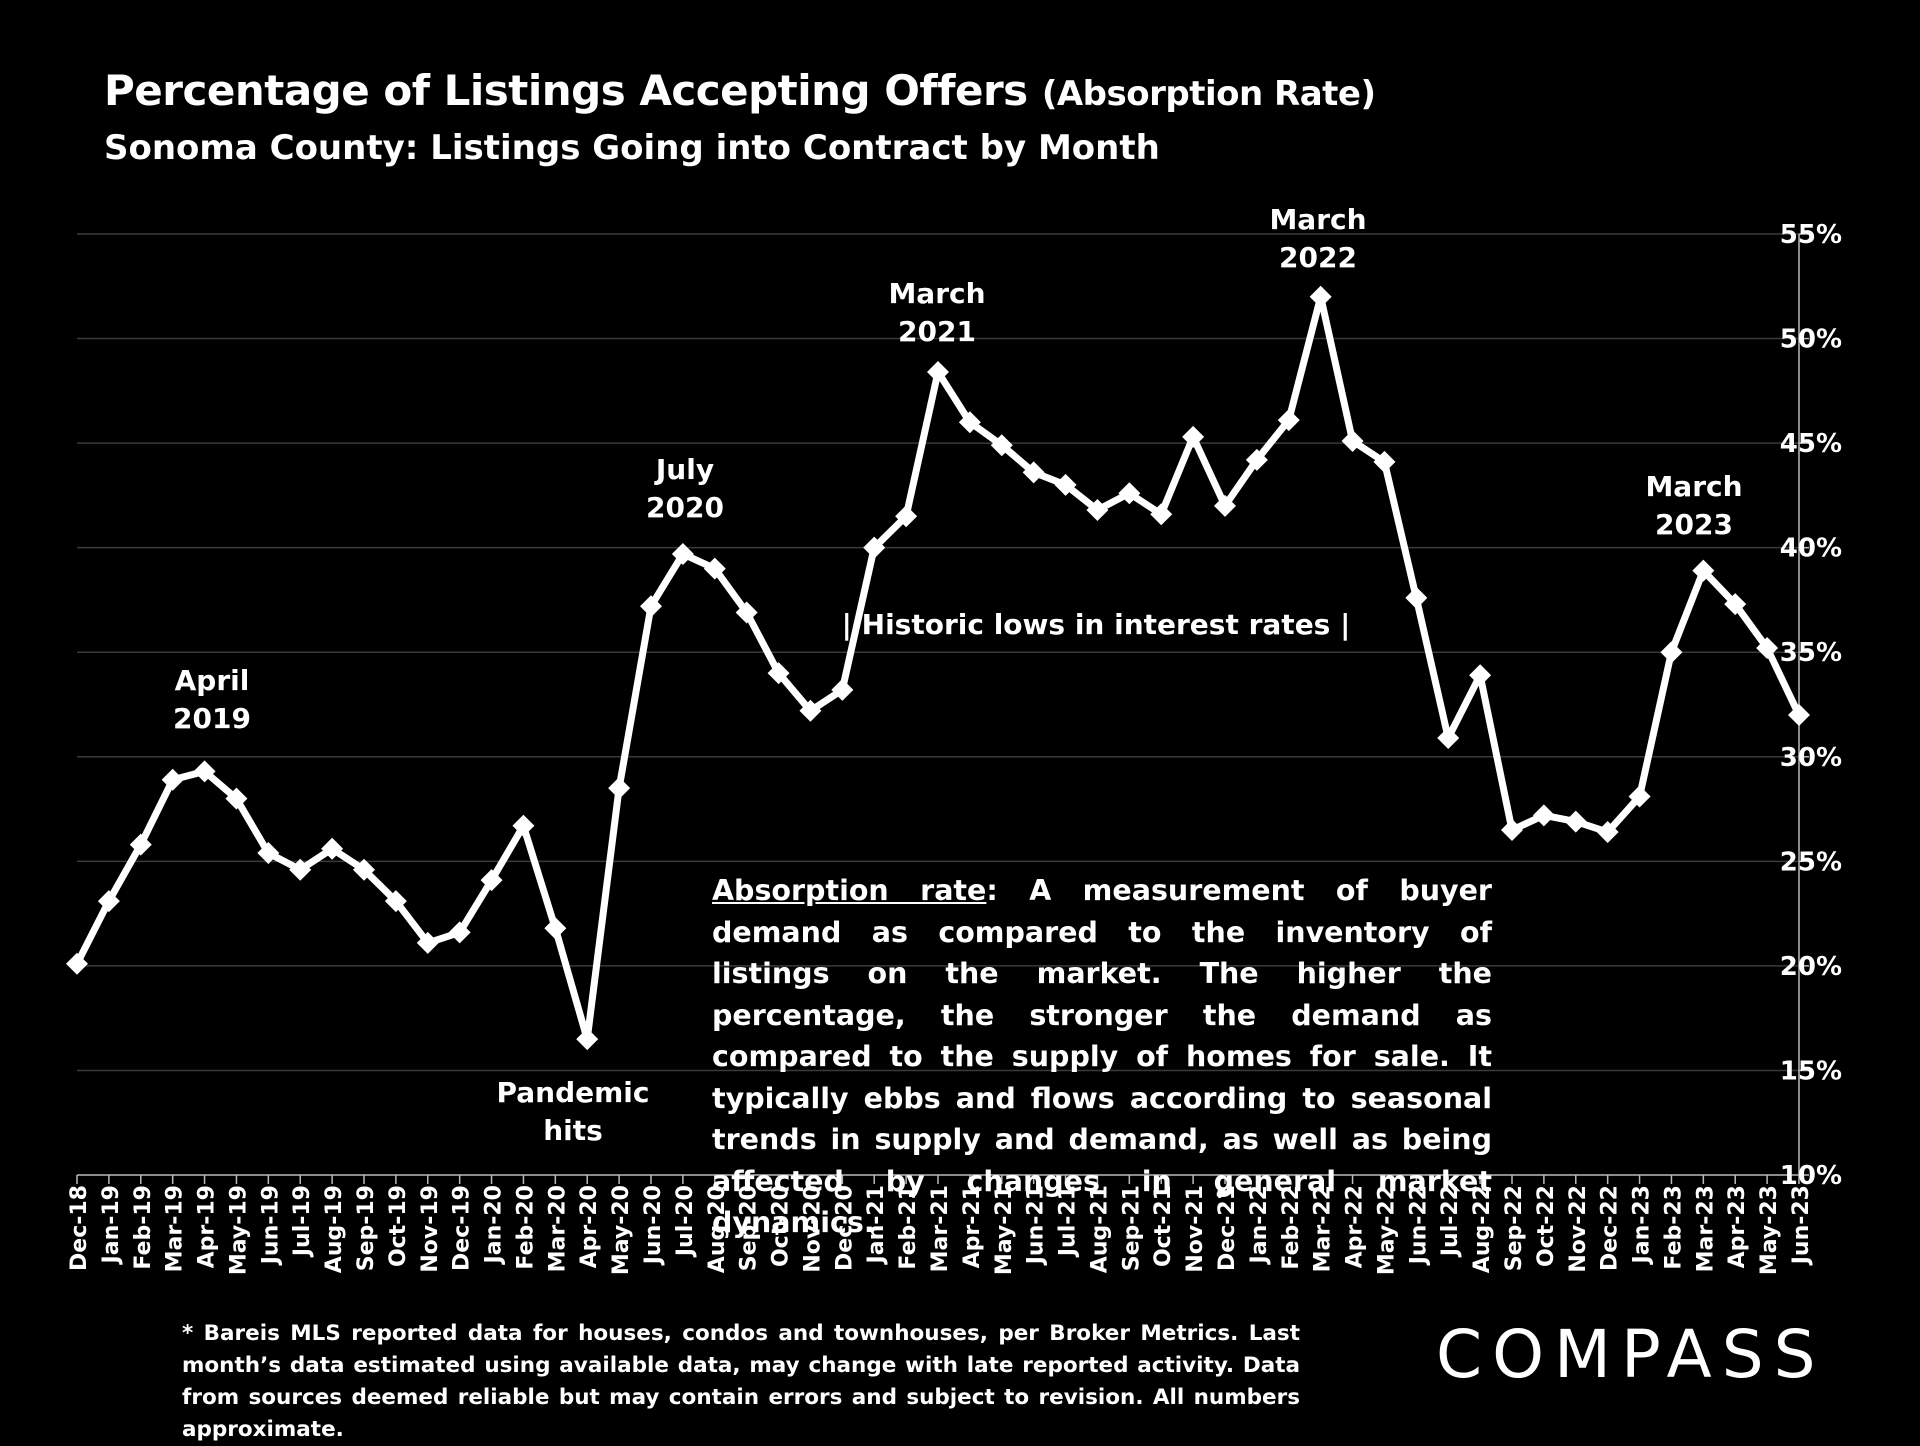 The width and height of the screenshot is (1920, 1446). Describe the element at coordinates (1811, 653) in the screenshot. I see `y-tick-label: 35%` at that location.